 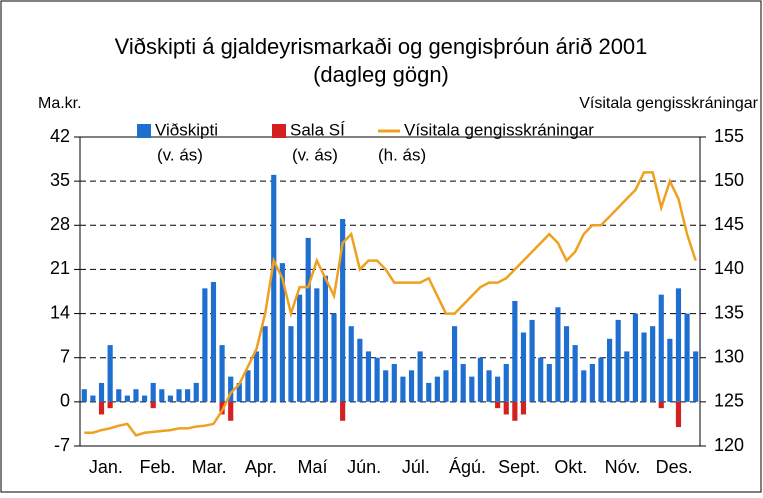 What do you see at coordinates (60, 268) in the screenshot?
I see `y-tick-label: 21` at bounding box center [60, 268].